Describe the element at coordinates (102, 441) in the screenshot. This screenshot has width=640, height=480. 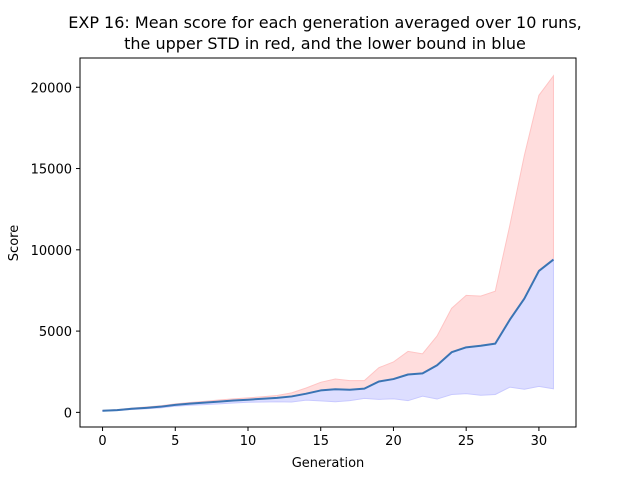
I see `x-tick-label: 0` at that location.